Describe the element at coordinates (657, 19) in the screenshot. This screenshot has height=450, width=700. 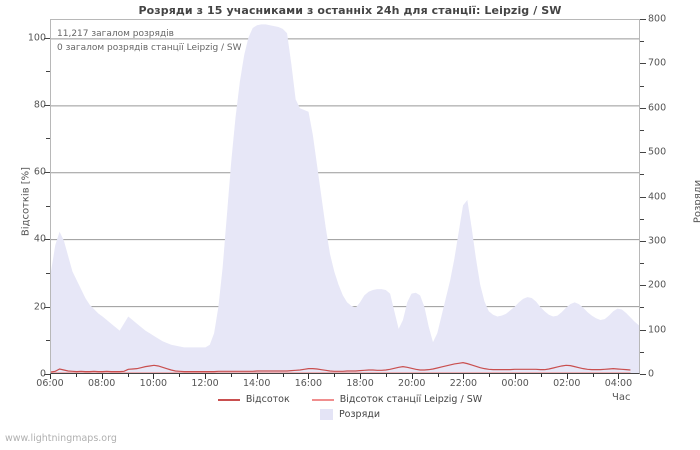
I see `y-axis-right-label: 800` at that location.